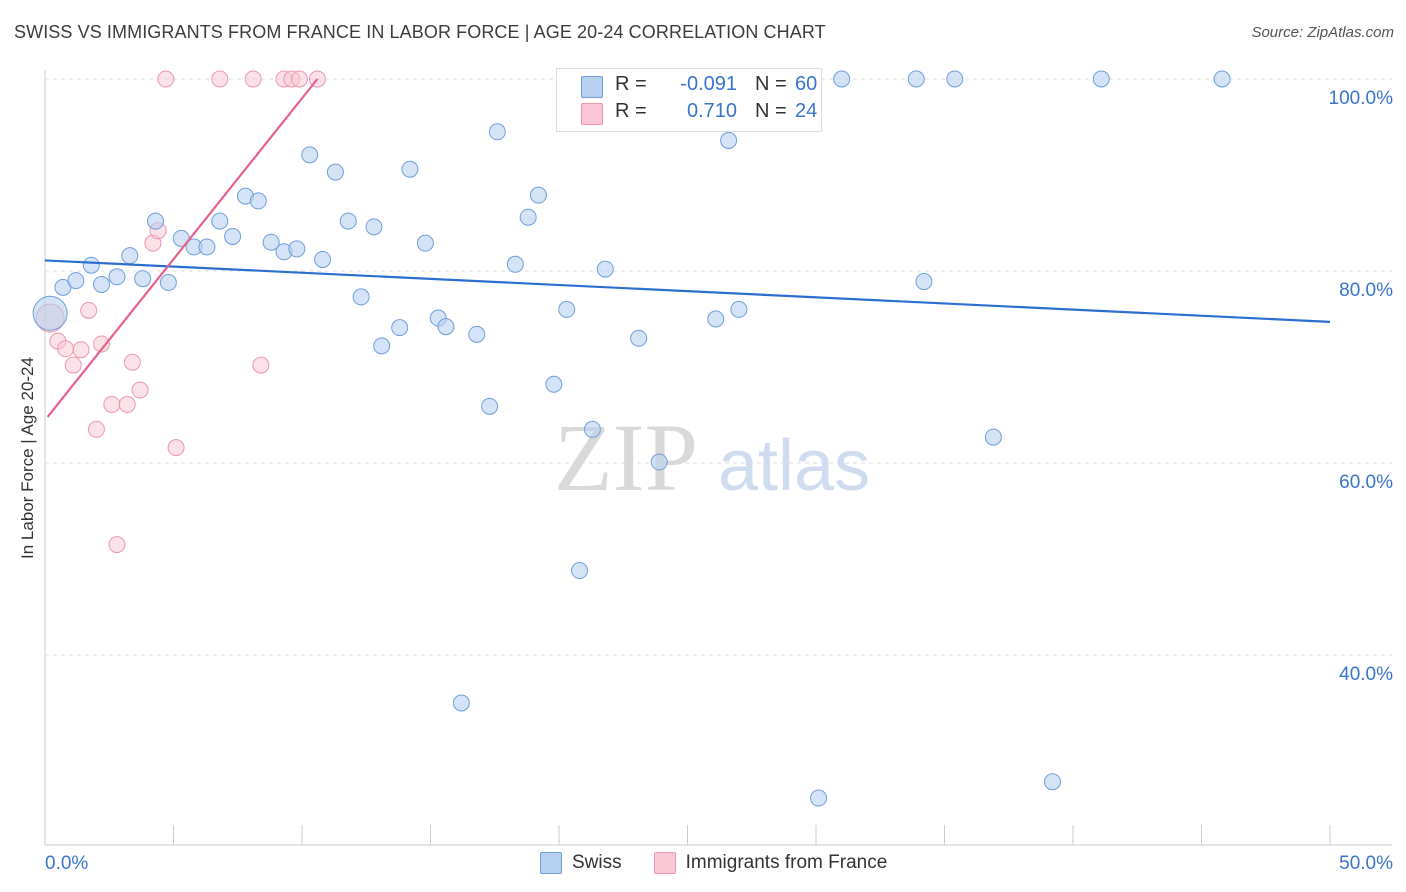 The height and width of the screenshot is (892, 1406). I want to click on france-trend-line, so click(182, 248).